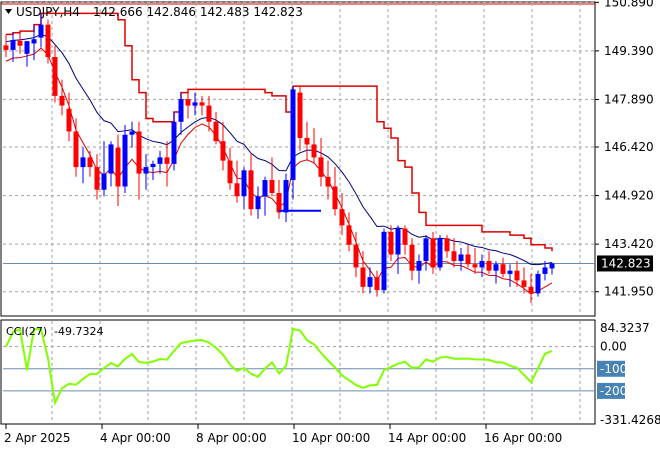  I want to click on cci-line, so click(279, 367).